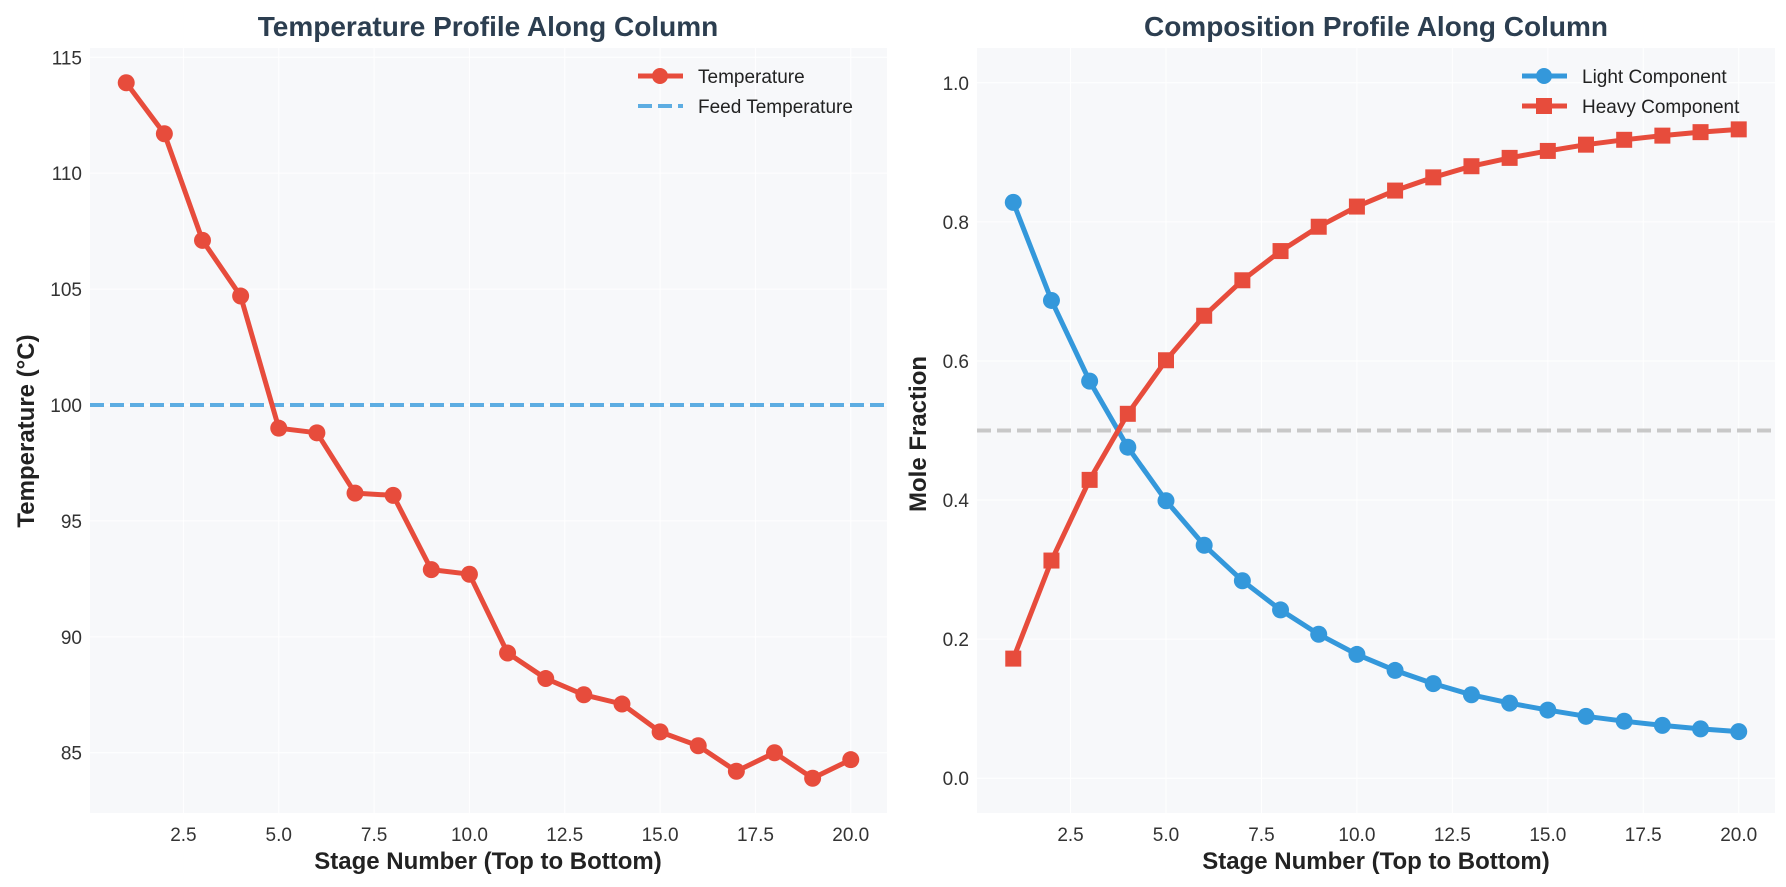 The width and height of the screenshot is (1786, 887). What do you see at coordinates (775, 107) in the screenshot?
I see `legend-label: Feed Temperature` at bounding box center [775, 107].